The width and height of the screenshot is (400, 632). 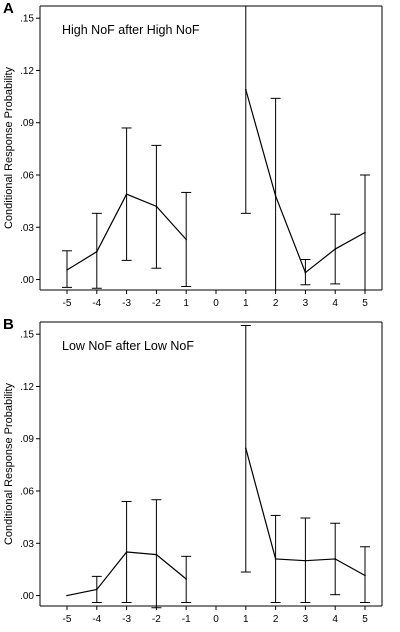 What do you see at coordinates (8, 324) in the screenshot?
I see `panel-letter: B` at bounding box center [8, 324].